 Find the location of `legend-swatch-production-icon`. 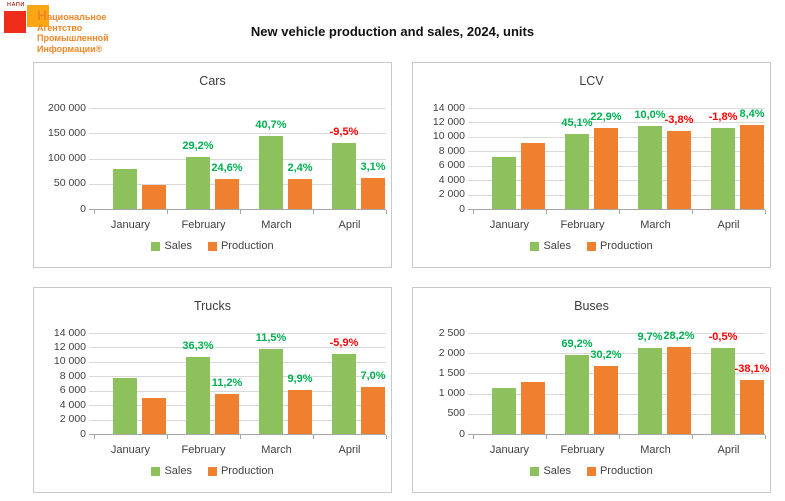

legend-swatch-production-icon is located at coordinates (591, 471).